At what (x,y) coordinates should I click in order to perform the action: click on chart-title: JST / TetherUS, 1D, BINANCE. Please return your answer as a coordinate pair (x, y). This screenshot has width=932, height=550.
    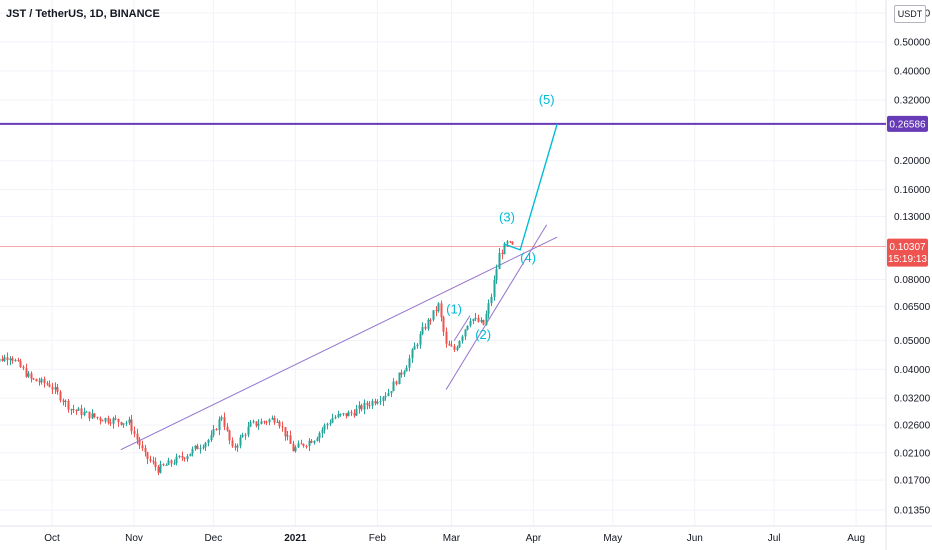
    Looking at the image, I should click on (83, 14).